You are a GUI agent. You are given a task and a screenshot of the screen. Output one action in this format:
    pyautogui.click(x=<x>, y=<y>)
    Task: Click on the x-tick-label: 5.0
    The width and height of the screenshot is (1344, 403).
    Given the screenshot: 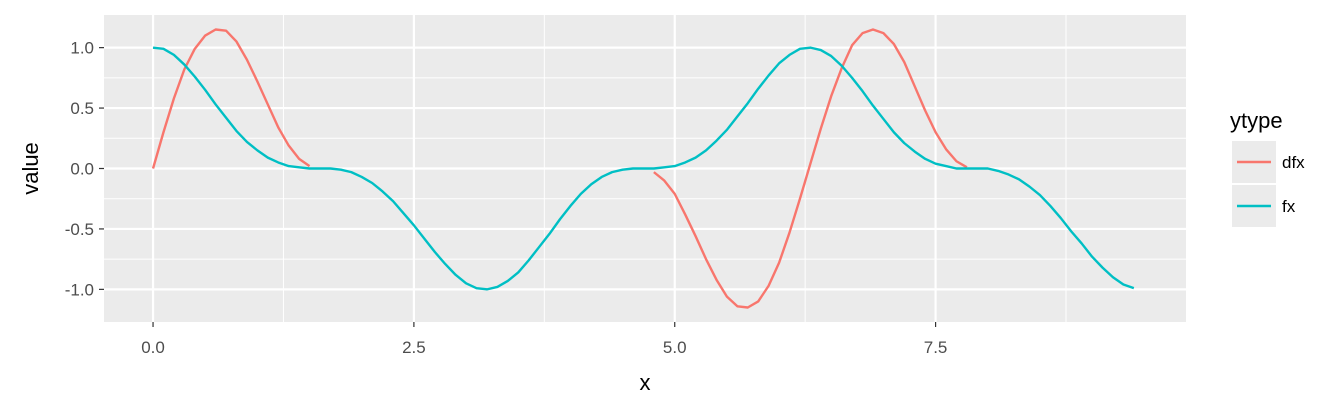 What is the action you would take?
    pyautogui.click(x=675, y=347)
    